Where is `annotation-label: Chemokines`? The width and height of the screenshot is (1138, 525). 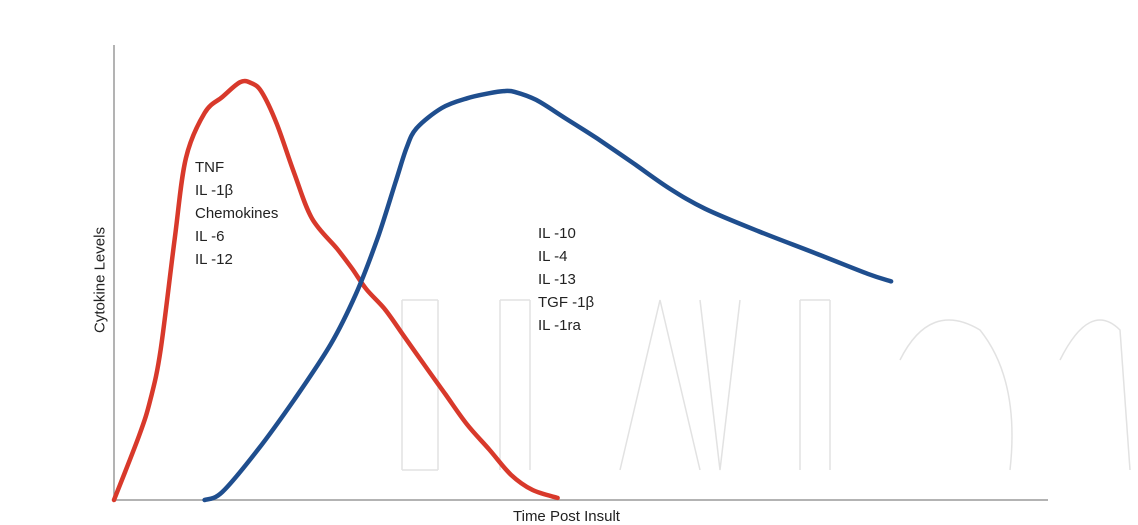 annotation-label: Chemokines is located at coordinates (237, 213).